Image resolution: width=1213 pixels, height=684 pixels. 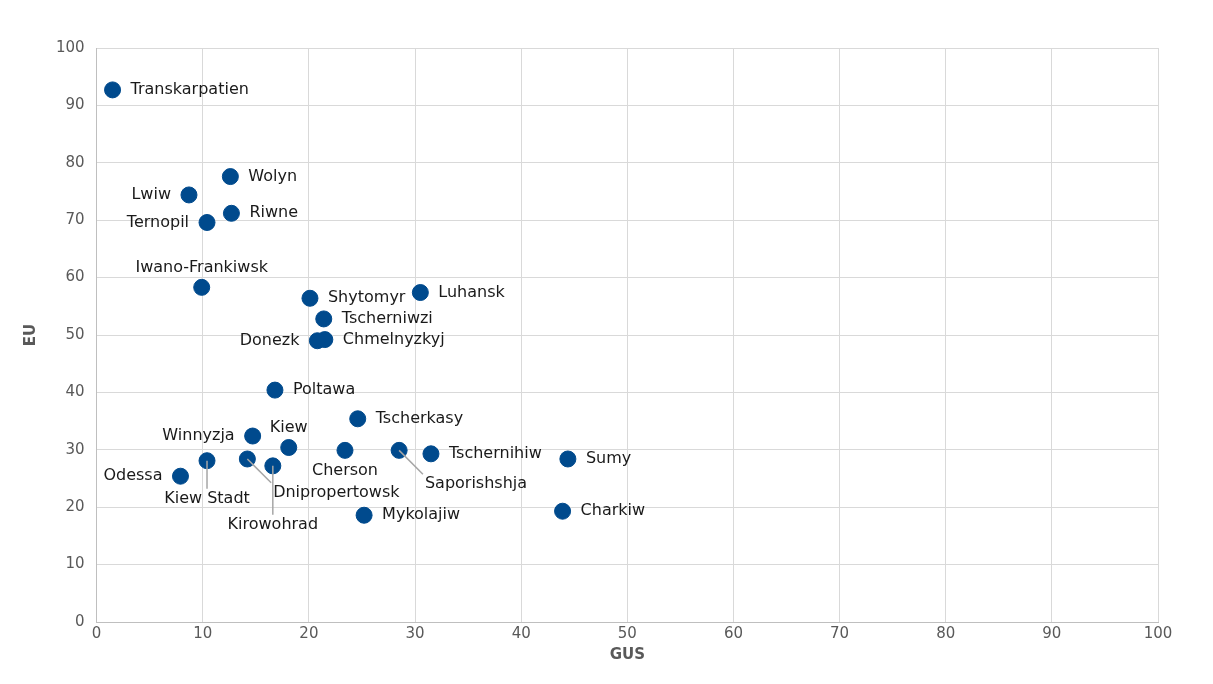 What do you see at coordinates (270, 339) in the screenshot?
I see `annotation: Donezk` at bounding box center [270, 339].